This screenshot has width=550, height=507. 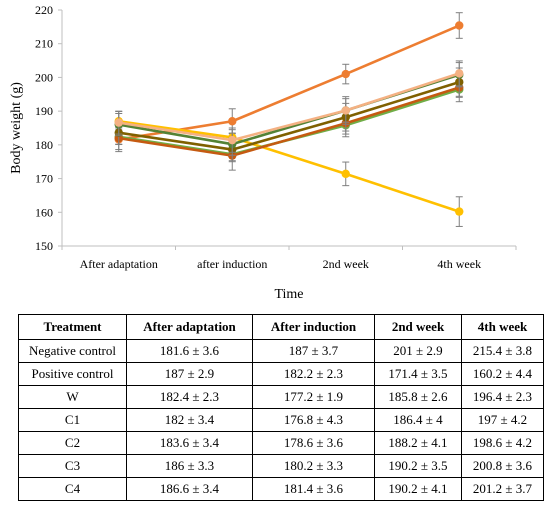 What do you see at coordinates (44, 179) in the screenshot?
I see `y-tick-label: 170` at bounding box center [44, 179].